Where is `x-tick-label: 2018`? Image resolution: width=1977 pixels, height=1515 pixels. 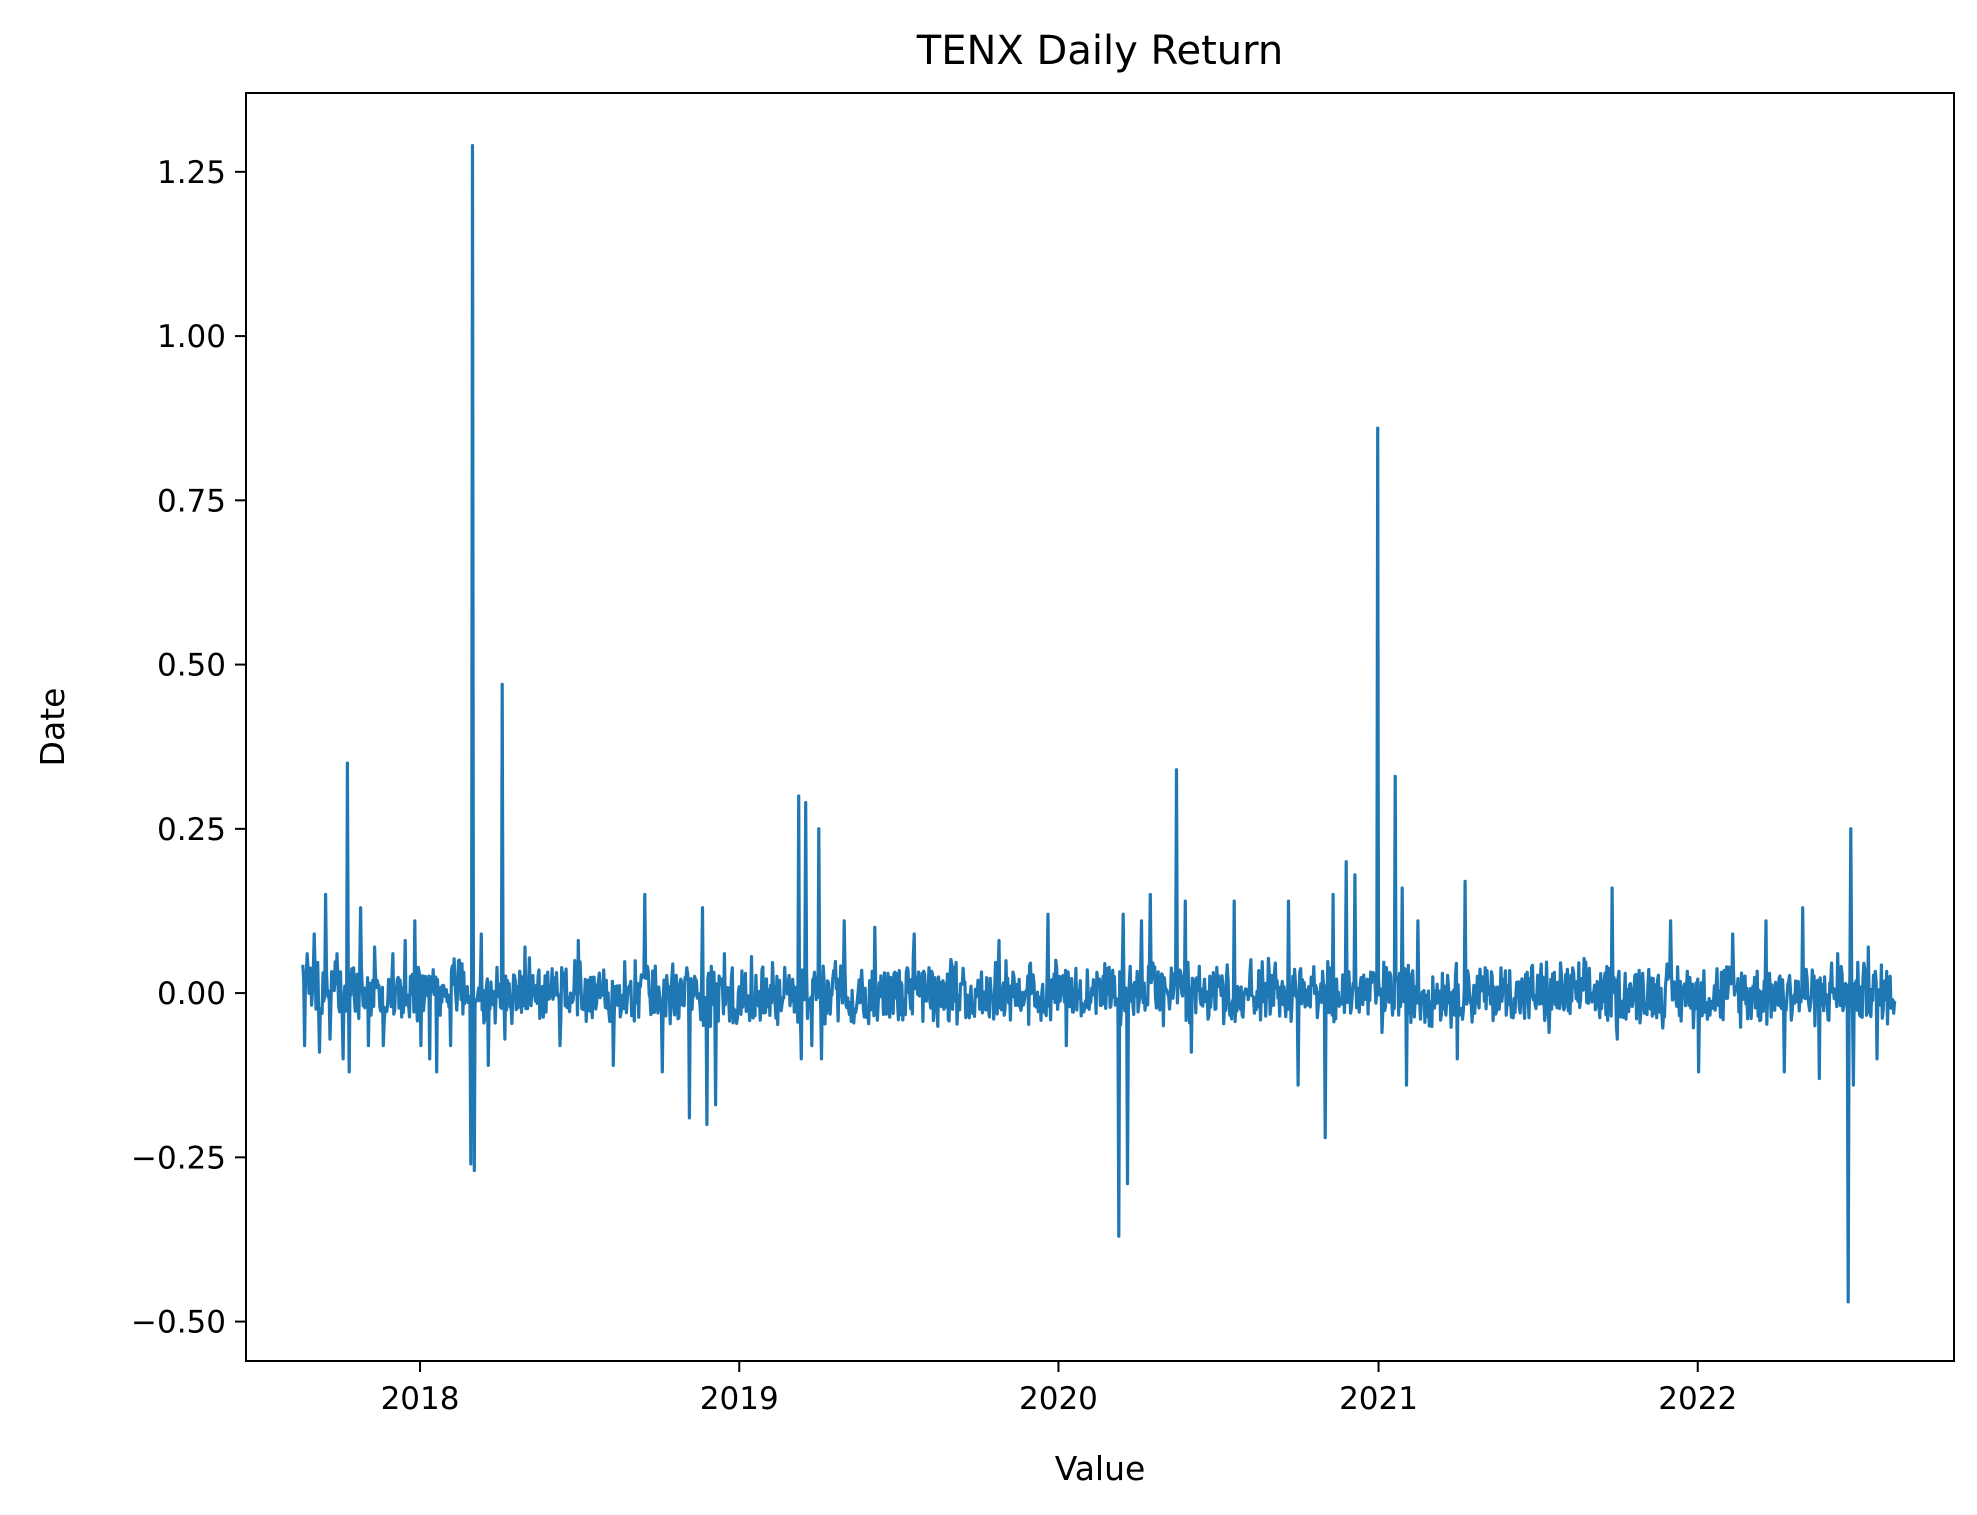
x-tick-label: 2018 is located at coordinates (420, 1399).